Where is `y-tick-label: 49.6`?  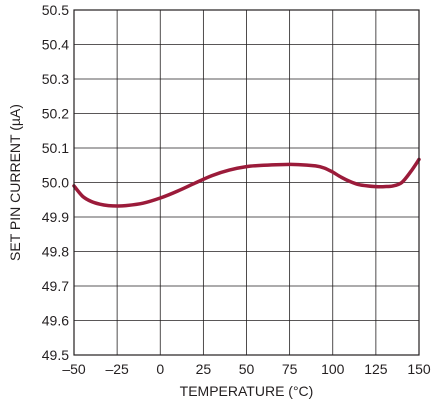
y-tick-label: 49.6 is located at coordinates (55, 321).